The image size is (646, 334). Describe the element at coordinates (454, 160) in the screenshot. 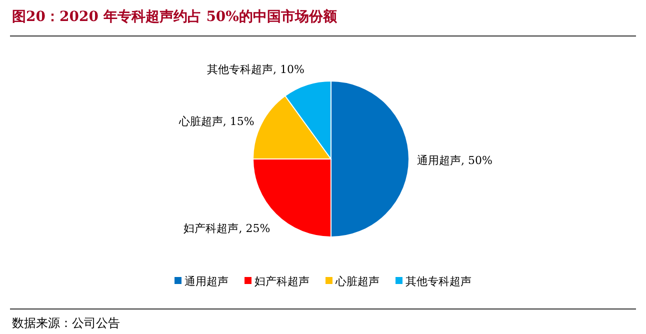

I see `data-label: 通用超声, 50%` at that location.